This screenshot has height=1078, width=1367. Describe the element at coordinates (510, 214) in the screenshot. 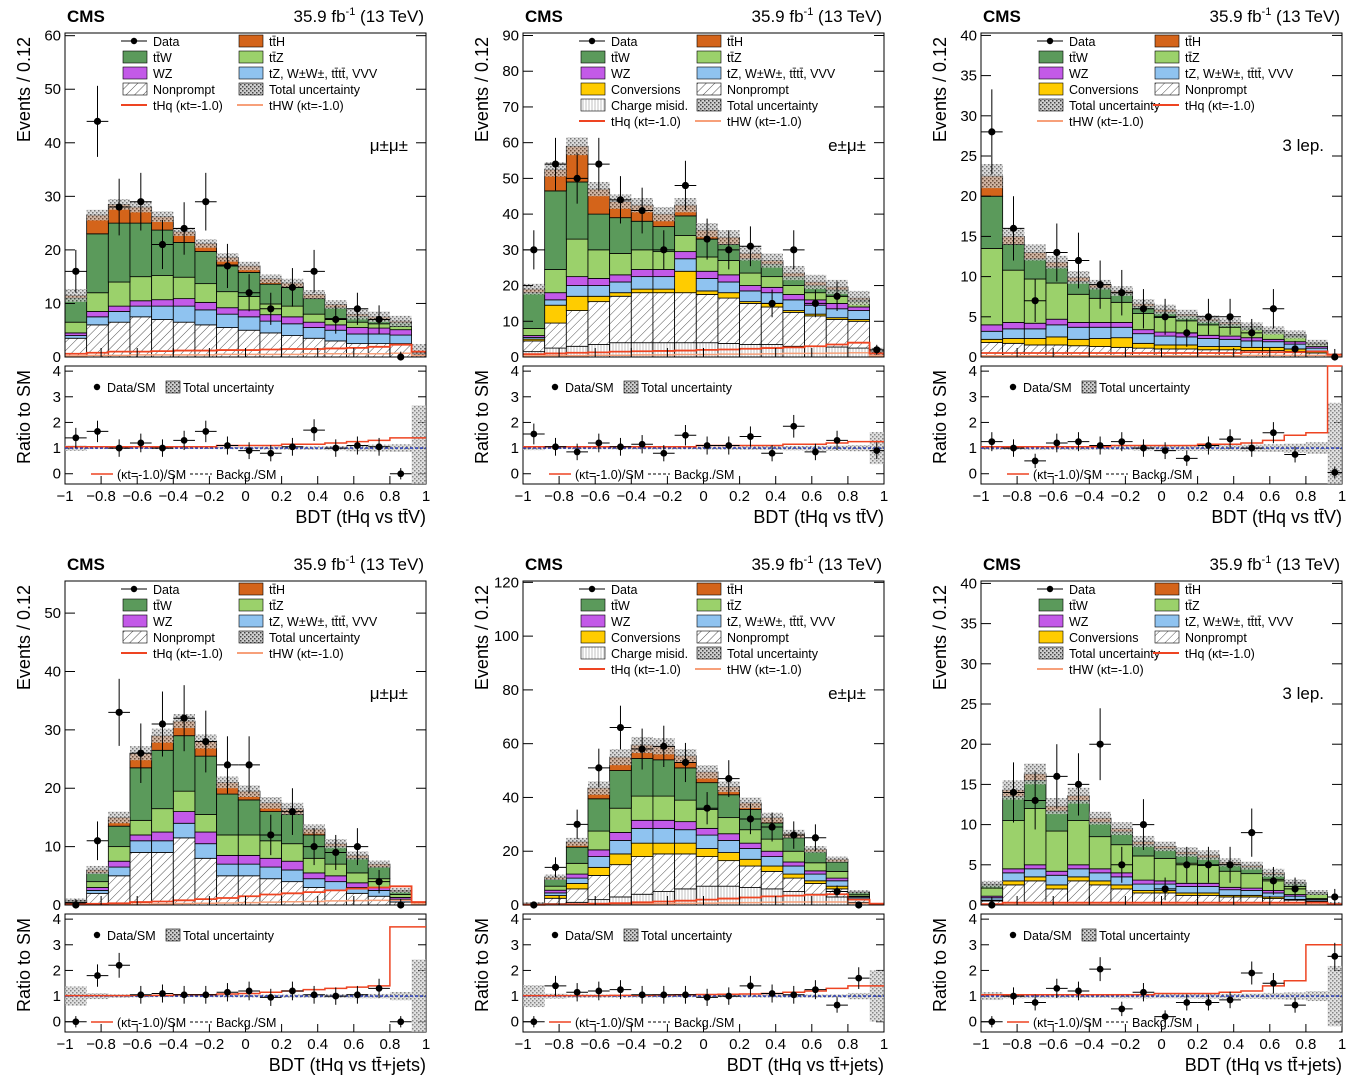

I see `ytick-label-main: 40` at that location.